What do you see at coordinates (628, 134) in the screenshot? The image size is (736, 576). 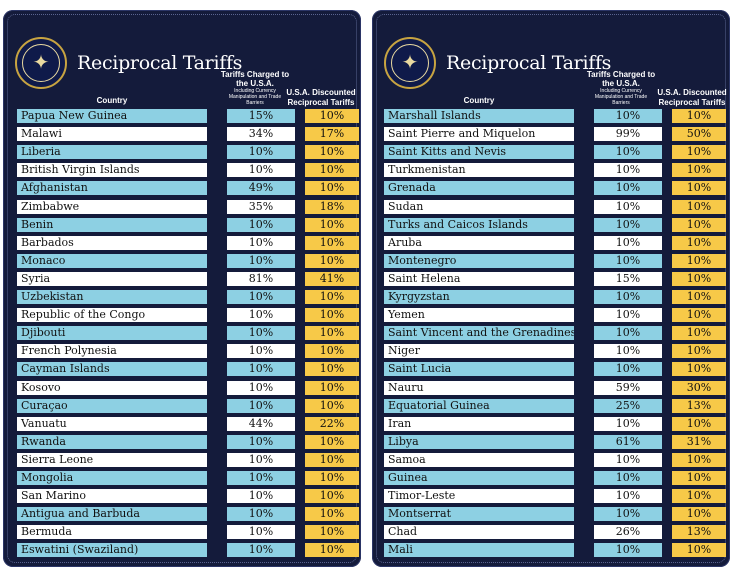 I see `tariff-charged-cell: 99%` at bounding box center [628, 134].